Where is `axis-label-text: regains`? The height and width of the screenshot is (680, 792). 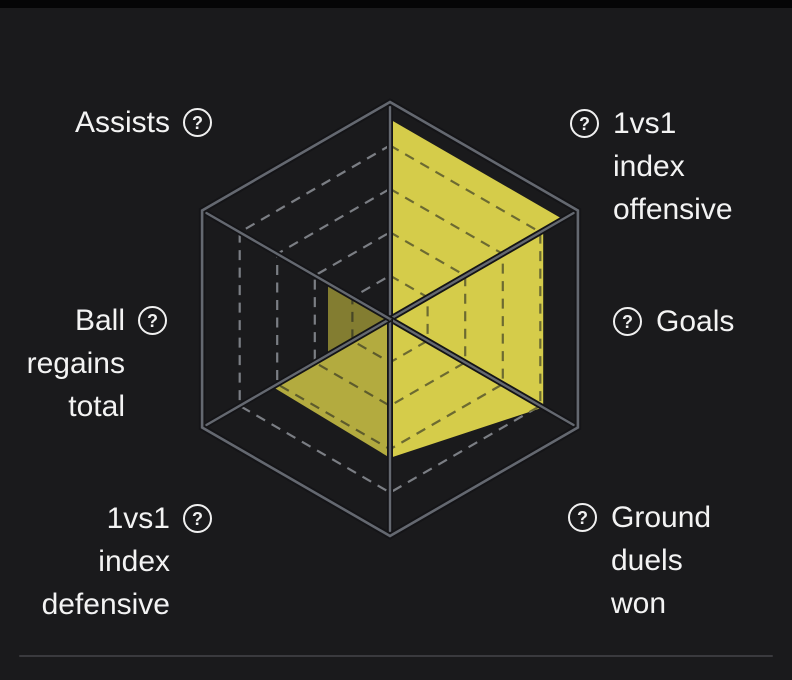
axis-label-text: regains is located at coordinates (75, 363).